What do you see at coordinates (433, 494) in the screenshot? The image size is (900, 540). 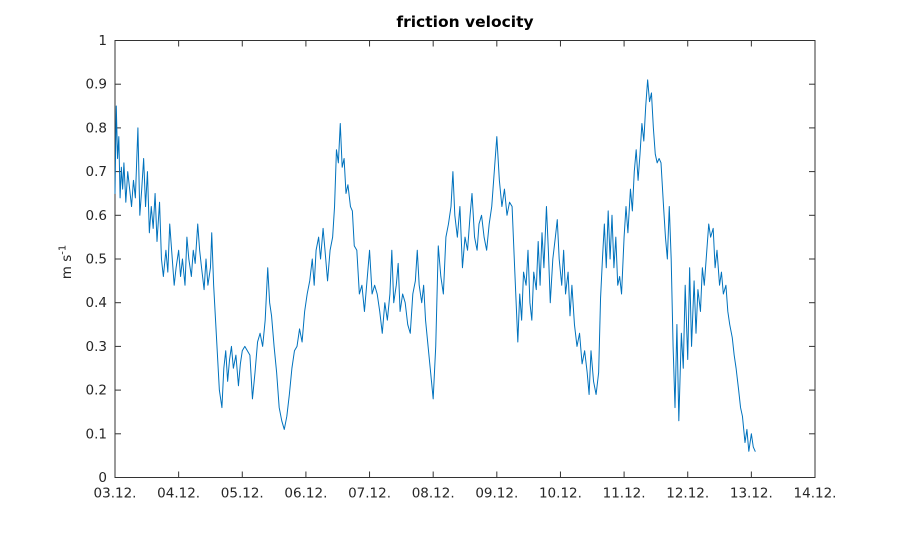 I see `x-tick-label: 08.12.` at bounding box center [433, 494].